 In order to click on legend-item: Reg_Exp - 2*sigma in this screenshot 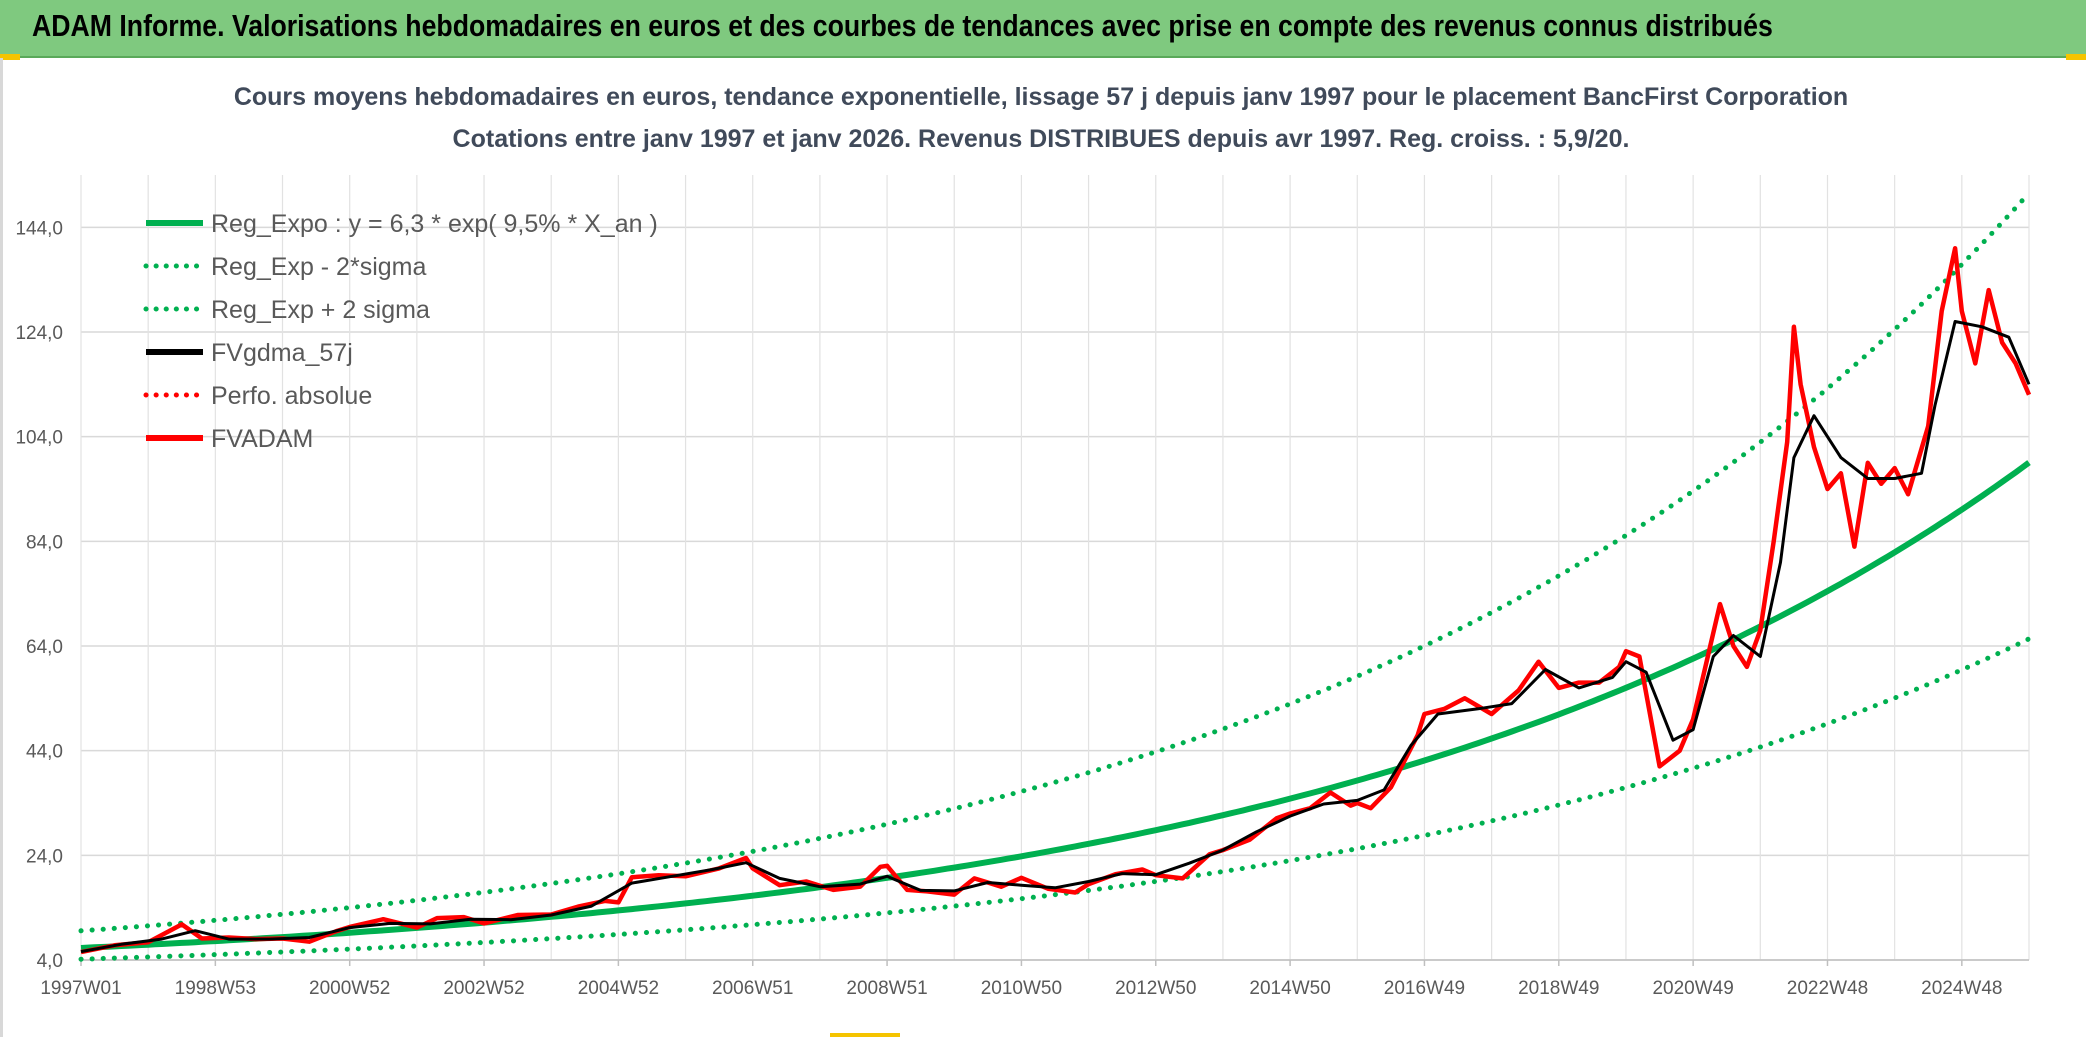, I will do `click(284, 267)`.